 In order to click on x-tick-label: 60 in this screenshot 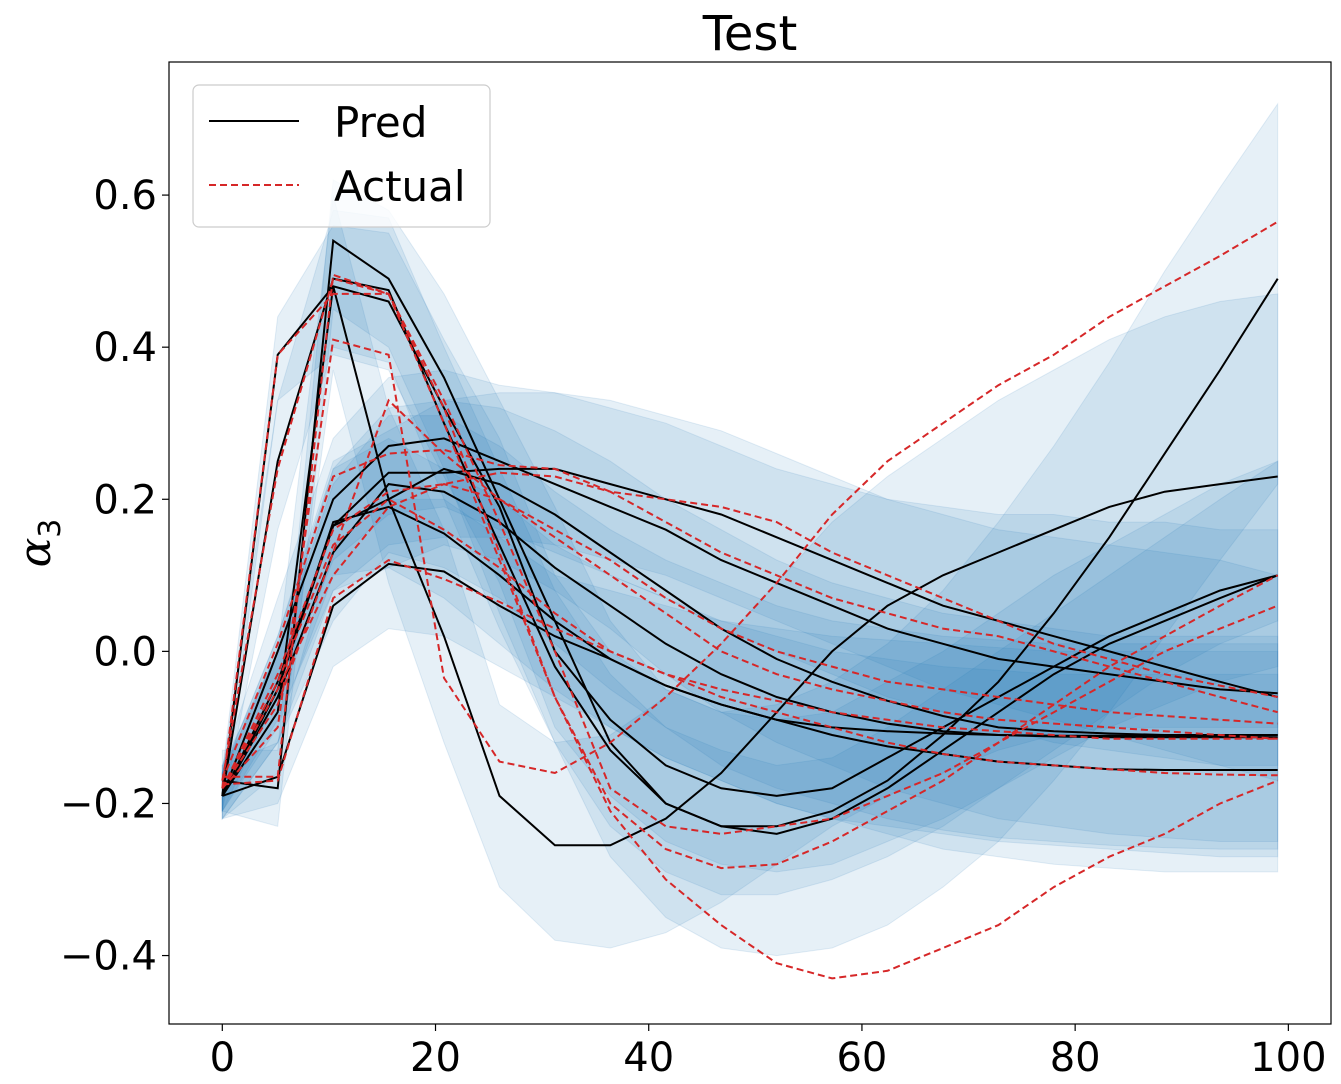, I will do `click(861, 1058)`.